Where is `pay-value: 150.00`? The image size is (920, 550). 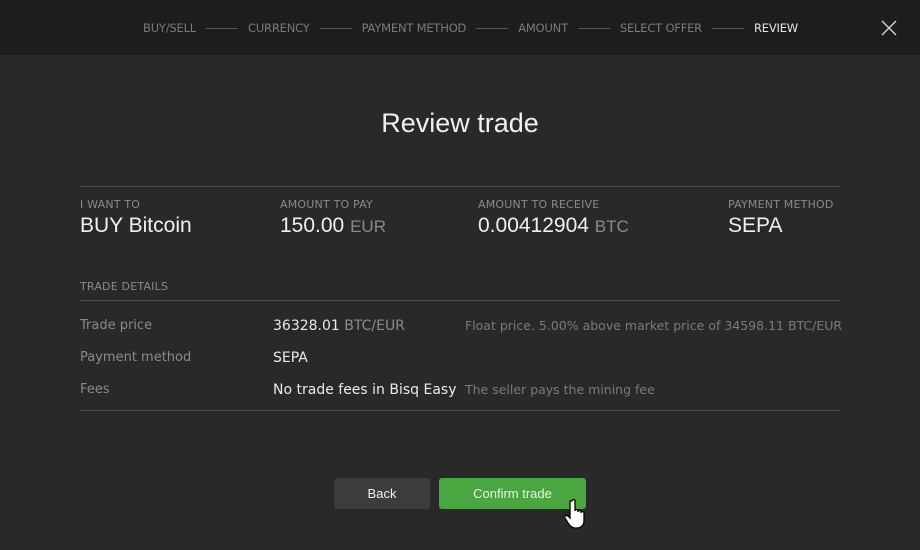
pay-value: 150.00 is located at coordinates (312, 225).